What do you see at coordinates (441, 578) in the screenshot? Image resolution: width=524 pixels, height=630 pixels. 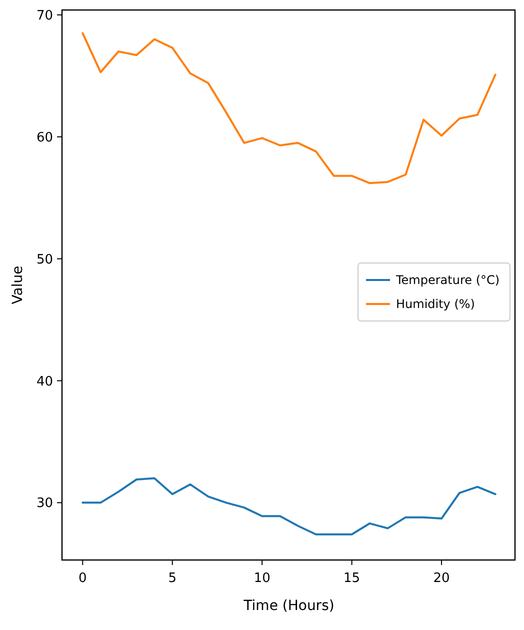 I see `x-tick-label: 20` at bounding box center [441, 578].